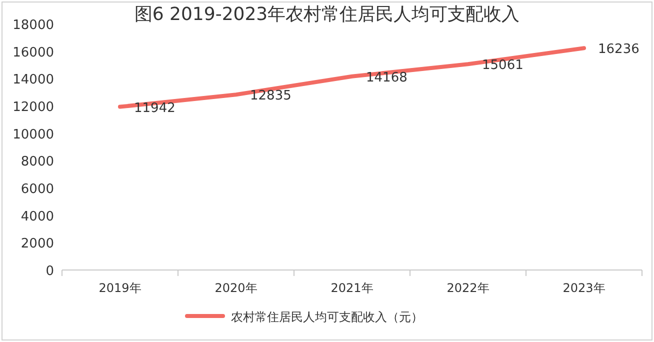  Describe the element at coordinates (33, 52) in the screenshot. I see `y-tick-label: 16000` at that location.